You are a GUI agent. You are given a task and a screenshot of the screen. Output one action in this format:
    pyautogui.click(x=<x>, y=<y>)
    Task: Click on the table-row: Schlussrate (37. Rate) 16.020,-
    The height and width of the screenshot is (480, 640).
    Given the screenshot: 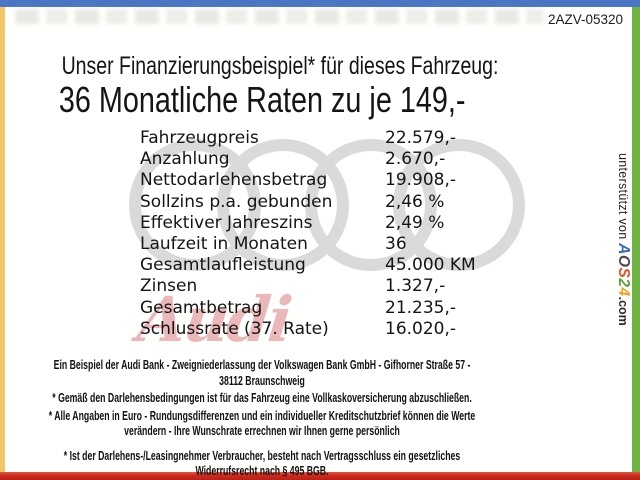 What is the action you would take?
    pyautogui.click(x=332, y=329)
    